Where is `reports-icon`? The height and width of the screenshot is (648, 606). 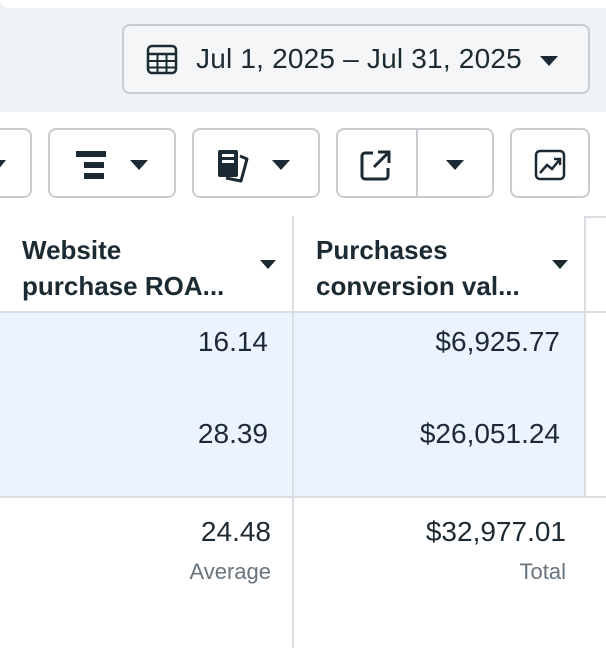 reports-icon is located at coordinates (233, 166).